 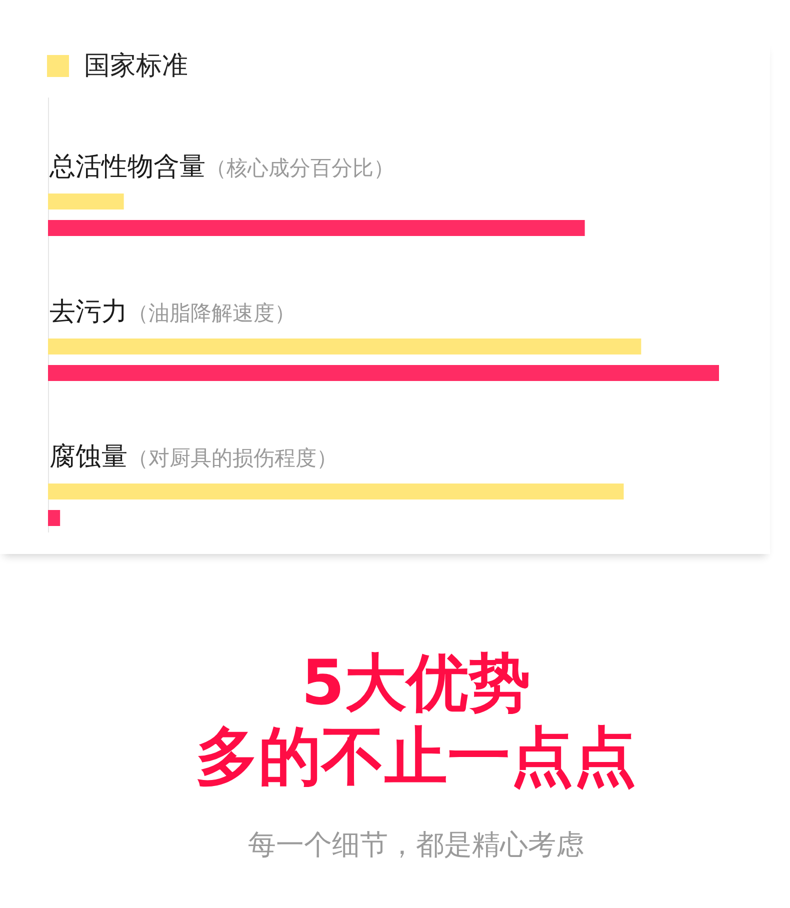 What do you see at coordinates (416, 683) in the screenshot?
I see `text: 5大优势` at bounding box center [416, 683].